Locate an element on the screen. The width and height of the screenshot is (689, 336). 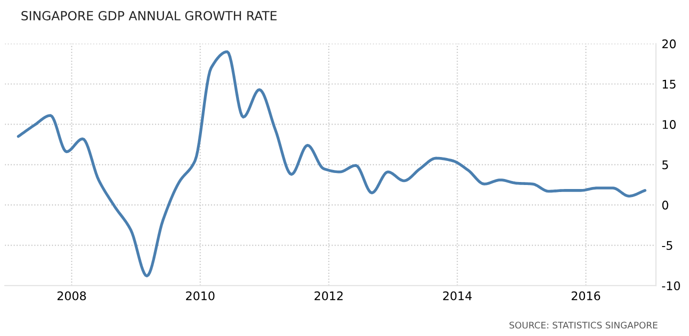
y-tick-label: 20 is located at coordinates (669, 43).